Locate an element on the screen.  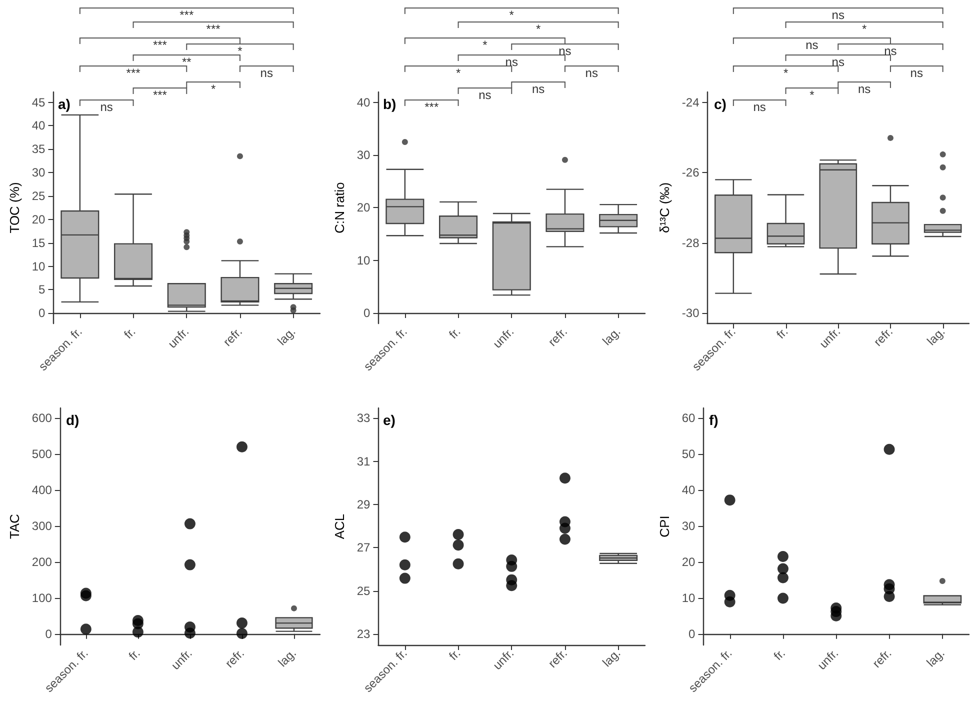
y-tick-label: 35 is located at coordinates (39, 149).